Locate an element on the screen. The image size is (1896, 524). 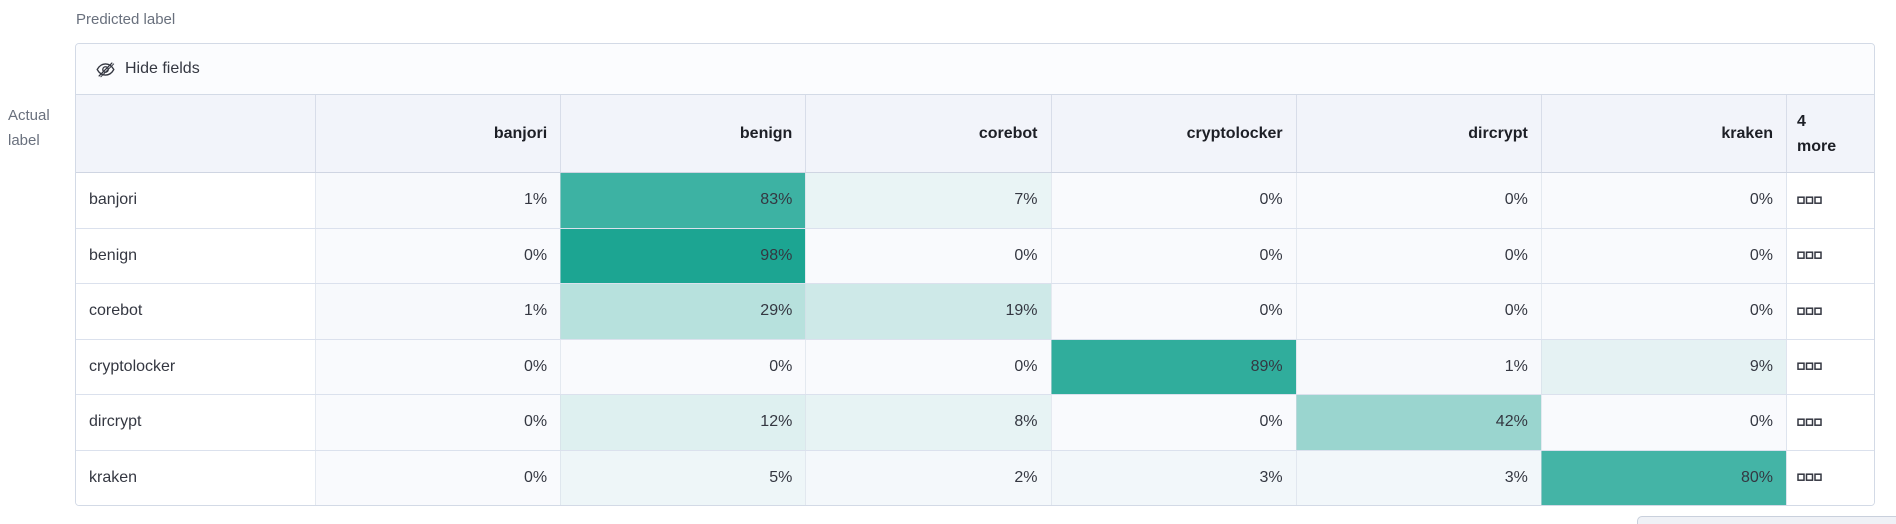
cell-kraken-benign: 5% is located at coordinates (683, 477).